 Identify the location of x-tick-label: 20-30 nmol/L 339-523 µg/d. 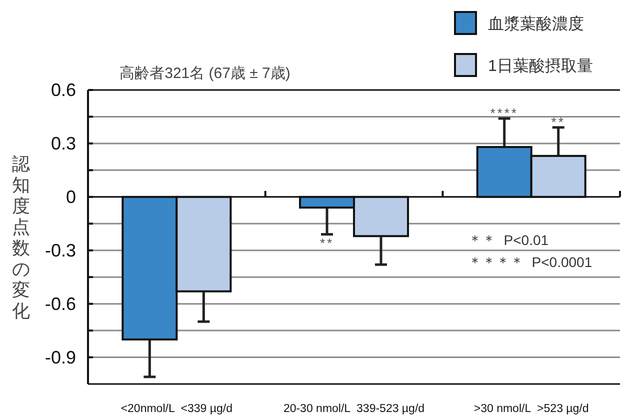
(354, 409).